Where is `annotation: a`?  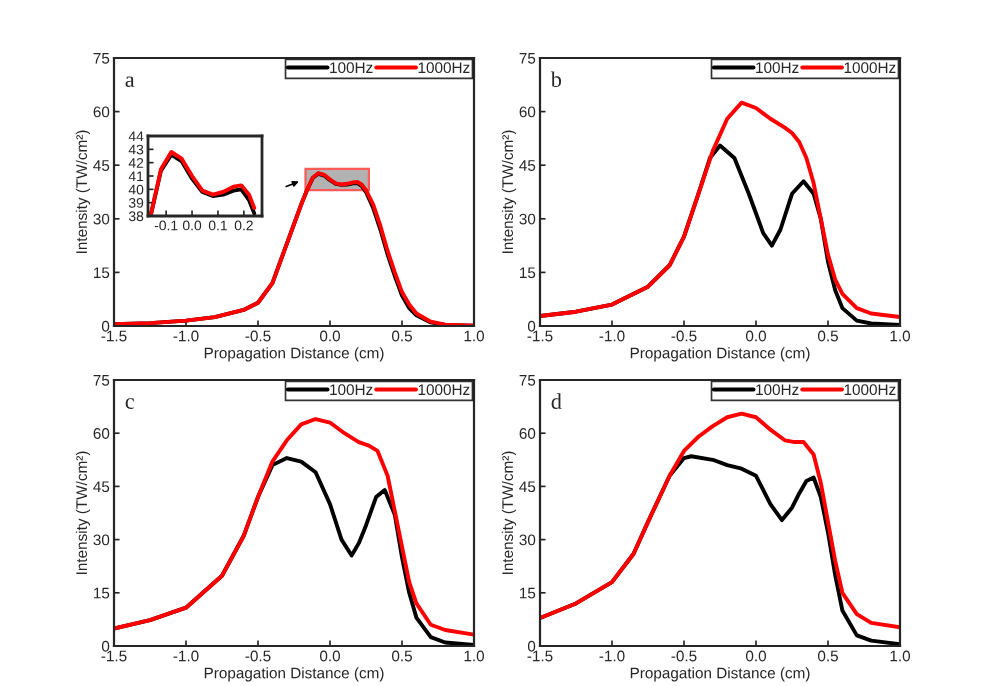
annotation: a is located at coordinates (130, 82).